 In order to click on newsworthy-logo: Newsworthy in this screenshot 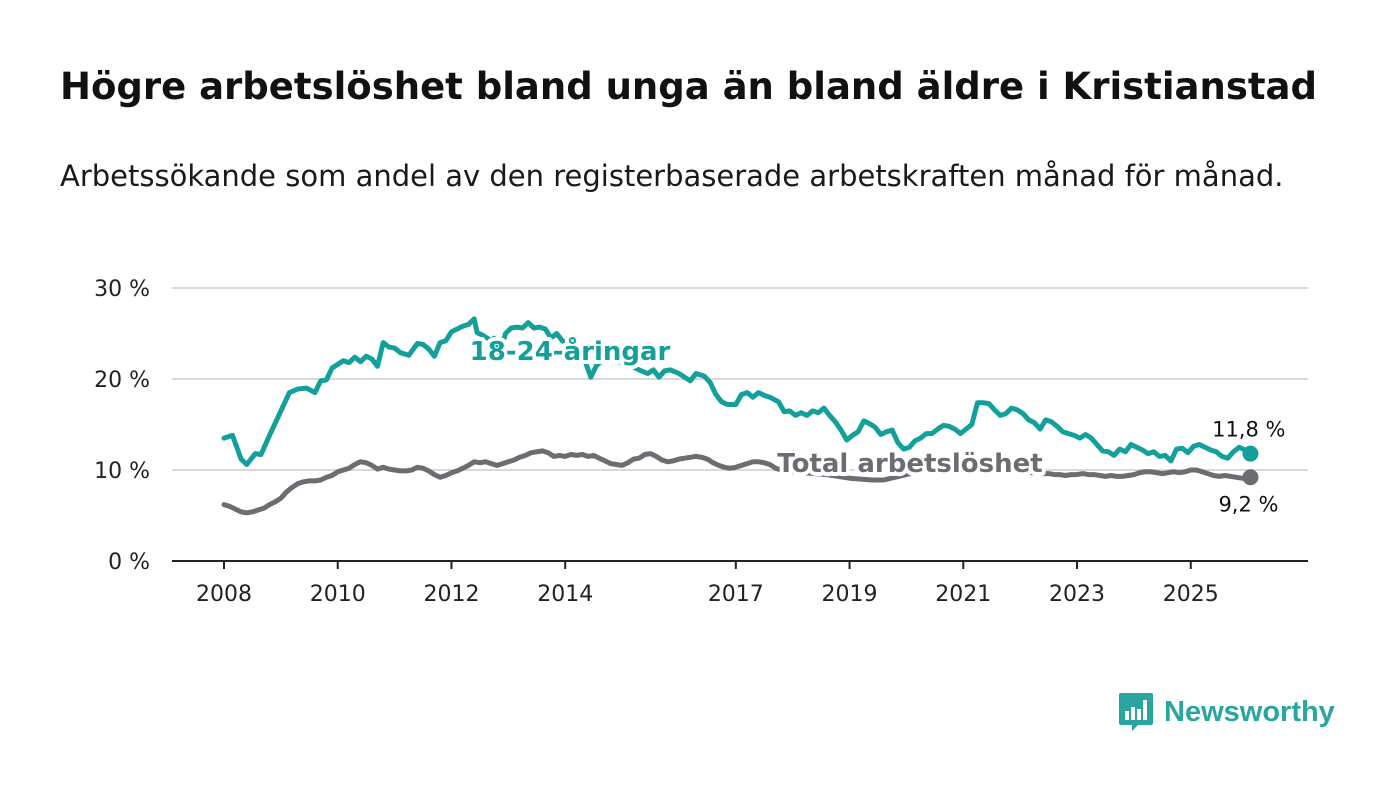, I will do `click(1226, 712)`.